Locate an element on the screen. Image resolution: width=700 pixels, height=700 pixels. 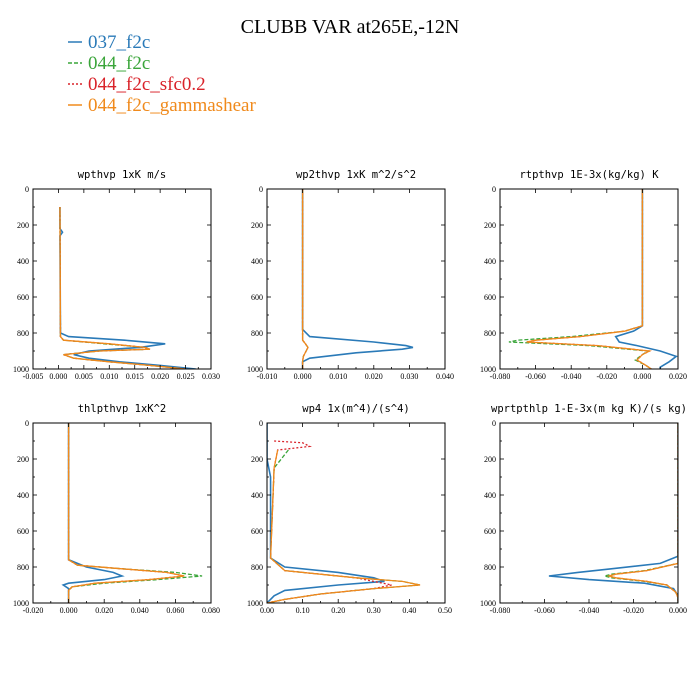
panel-title: thlpthvp 1xK^2 is located at coordinates (122, 409).